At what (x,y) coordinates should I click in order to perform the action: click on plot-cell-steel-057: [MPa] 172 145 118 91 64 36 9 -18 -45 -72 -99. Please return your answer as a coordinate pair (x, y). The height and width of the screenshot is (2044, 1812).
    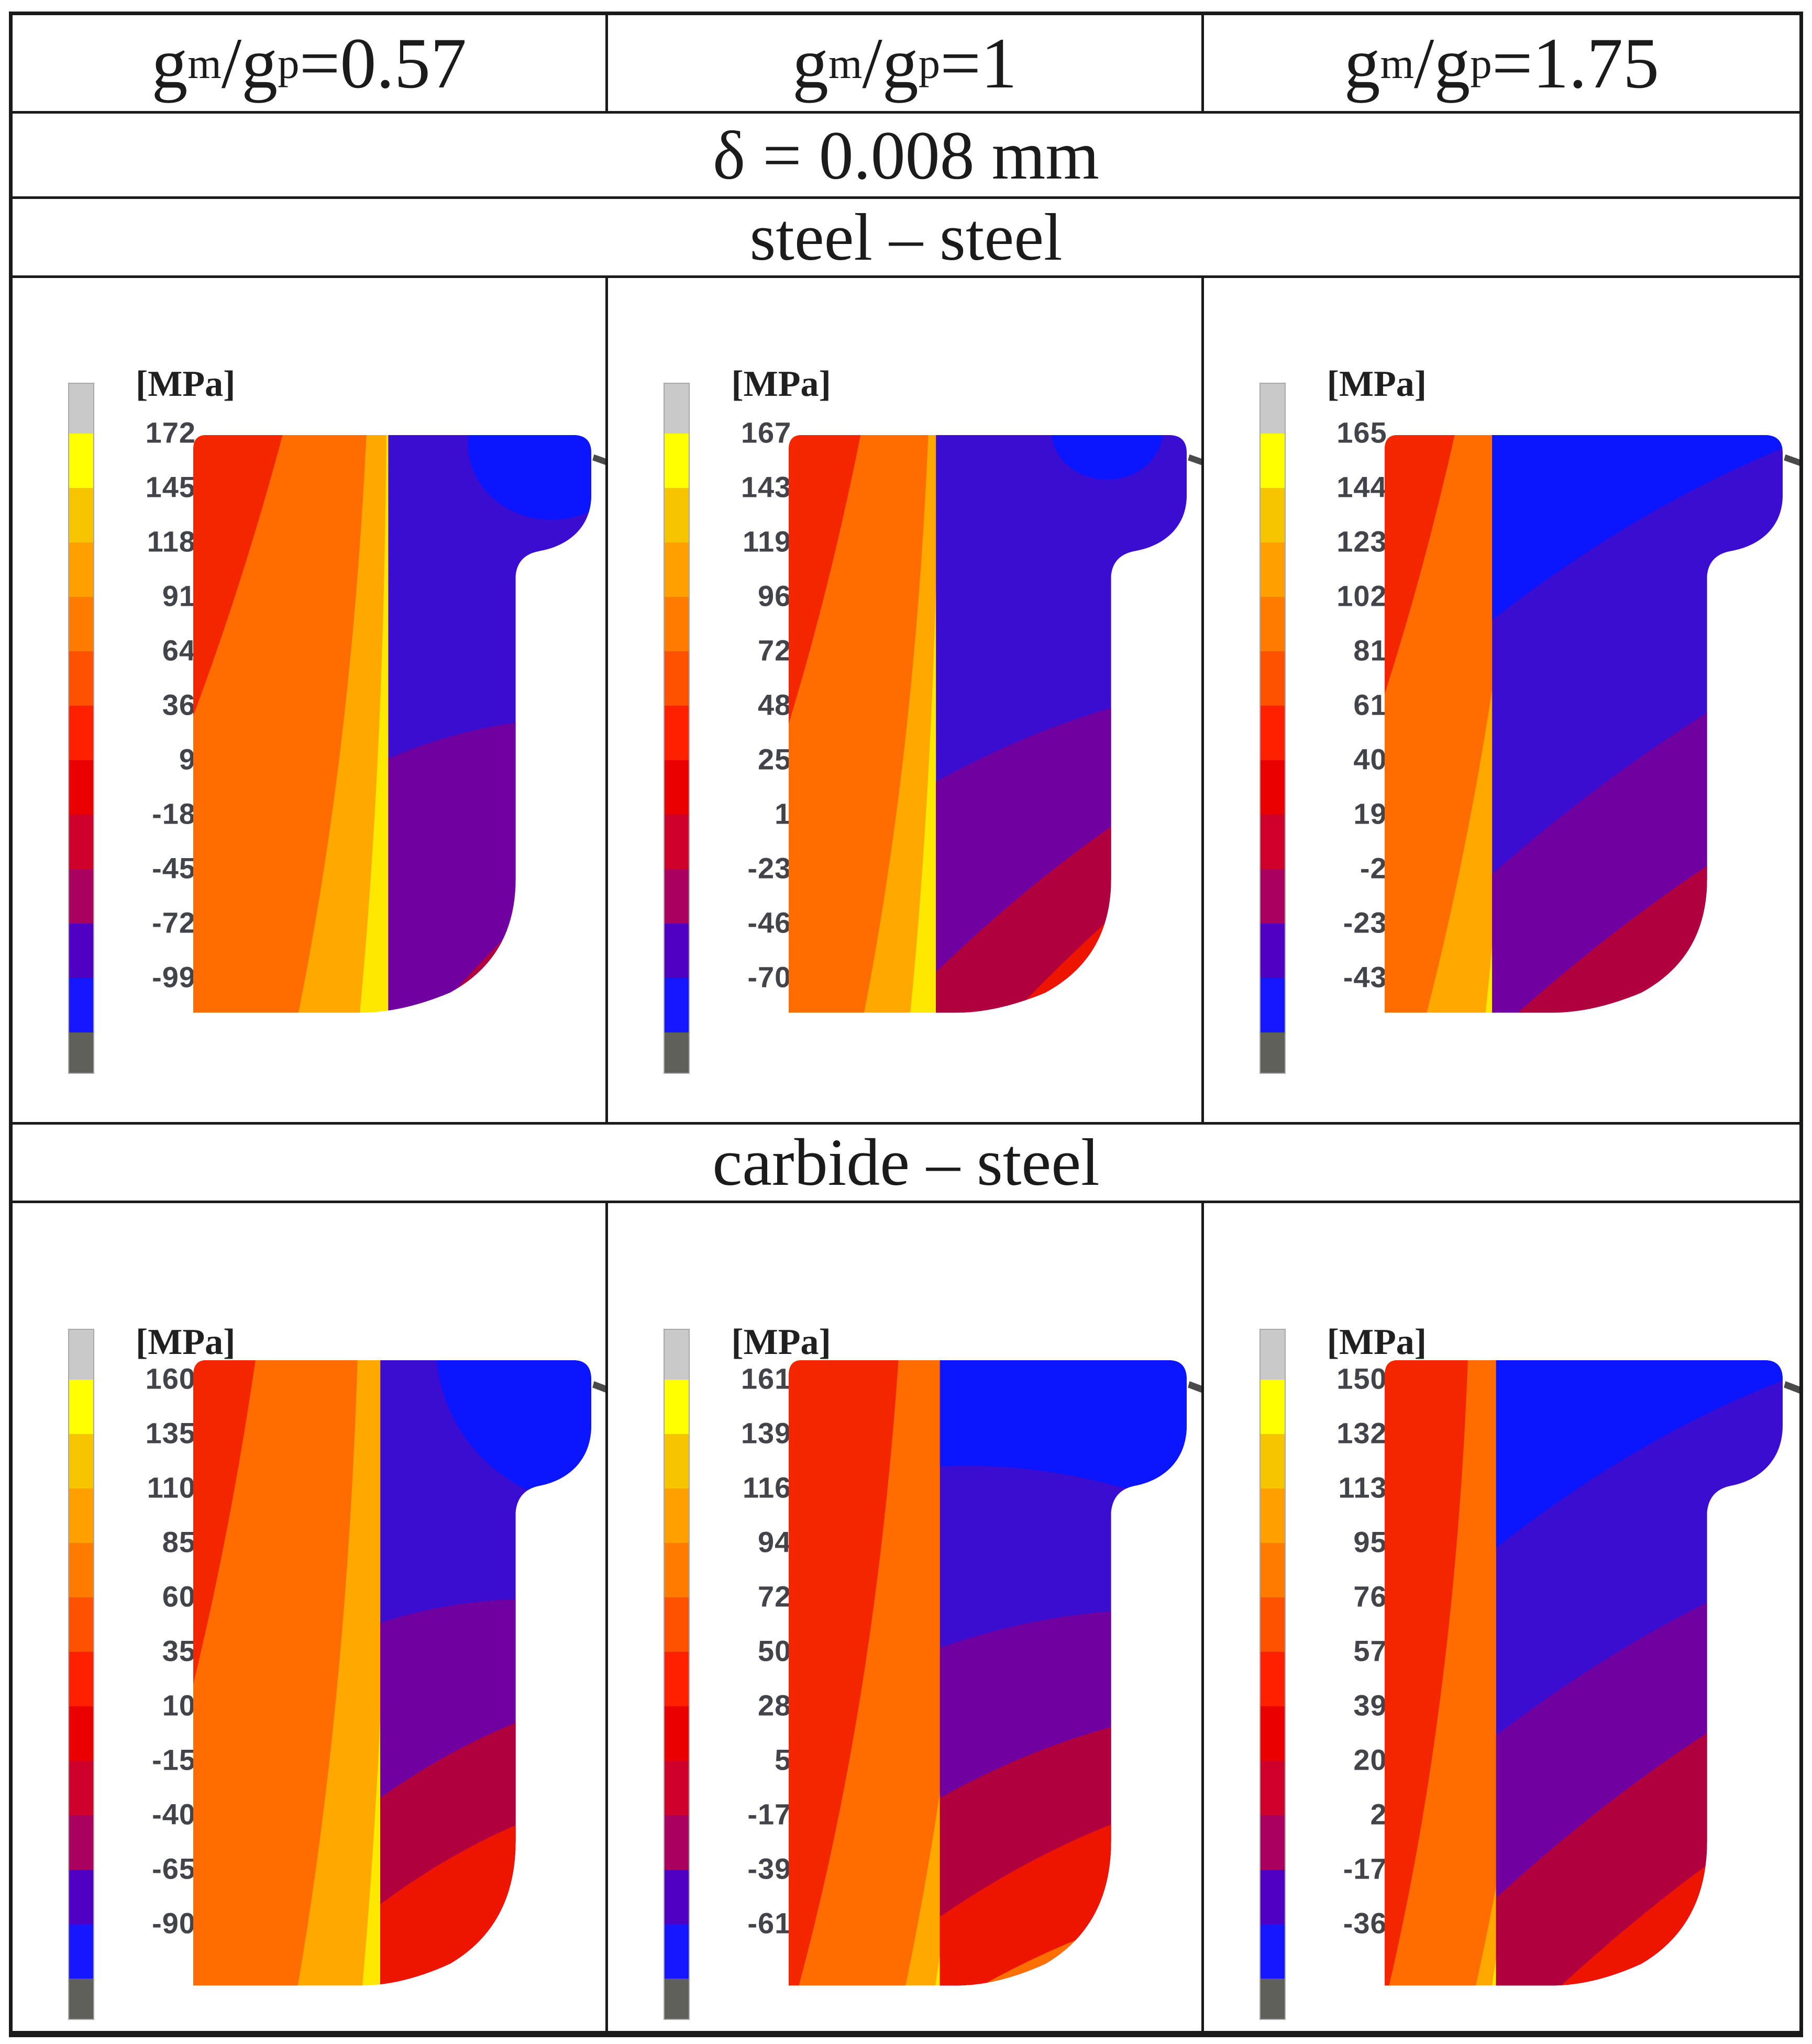
    Looking at the image, I should click on (311, 701).